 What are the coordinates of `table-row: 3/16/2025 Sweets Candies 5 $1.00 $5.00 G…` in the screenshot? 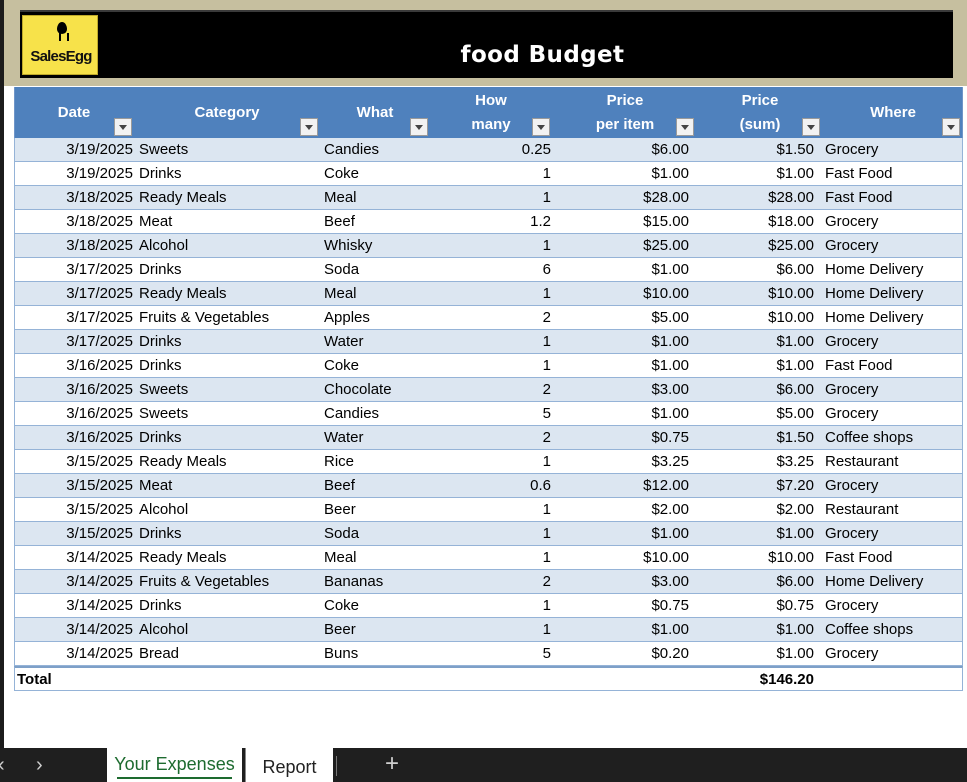 It's located at (488, 414).